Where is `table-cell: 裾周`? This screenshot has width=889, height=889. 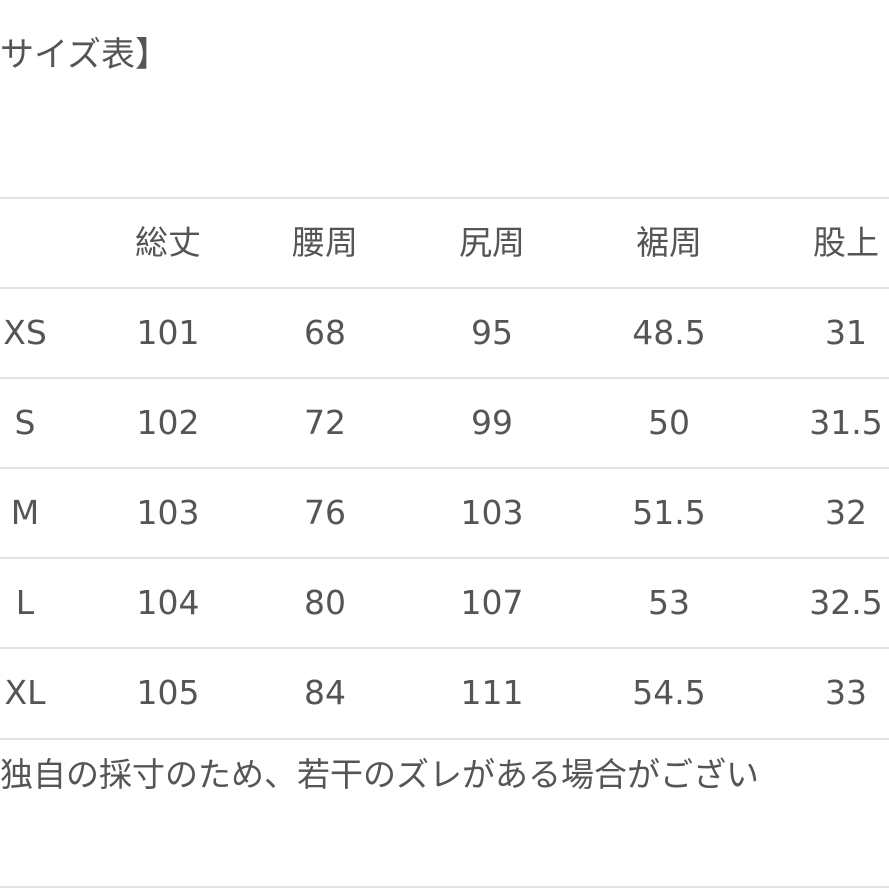
table-cell: 裾周 is located at coordinates (669, 242).